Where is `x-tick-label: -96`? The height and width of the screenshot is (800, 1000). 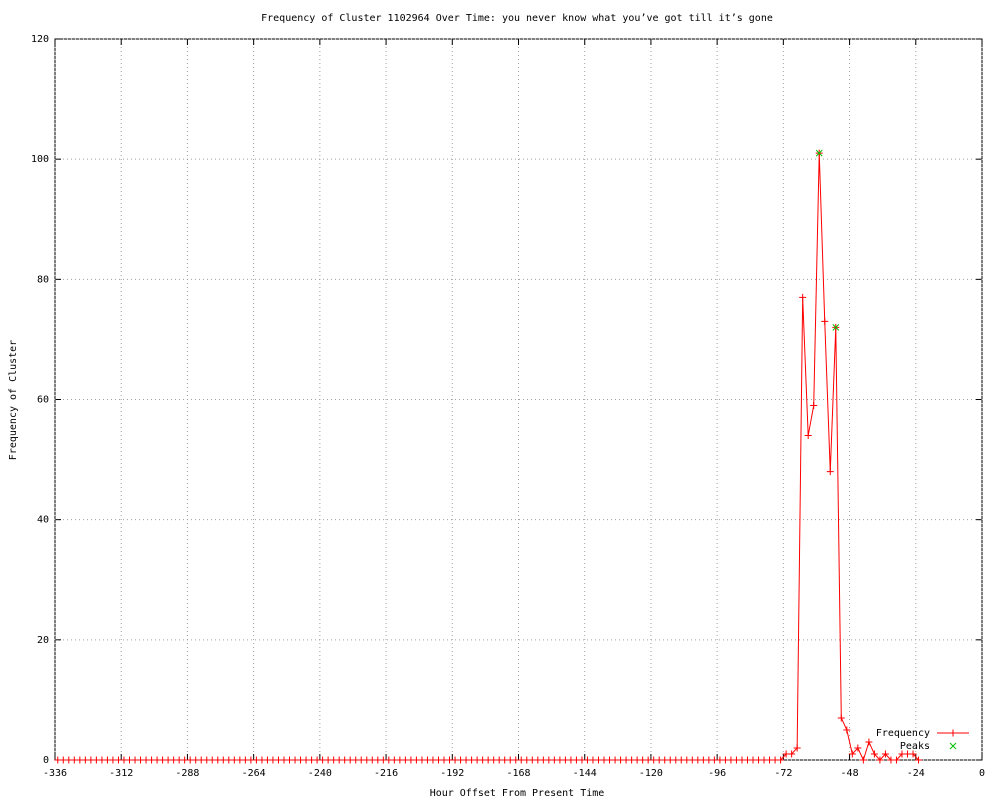 x-tick-label: -96 is located at coordinates (717, 773).